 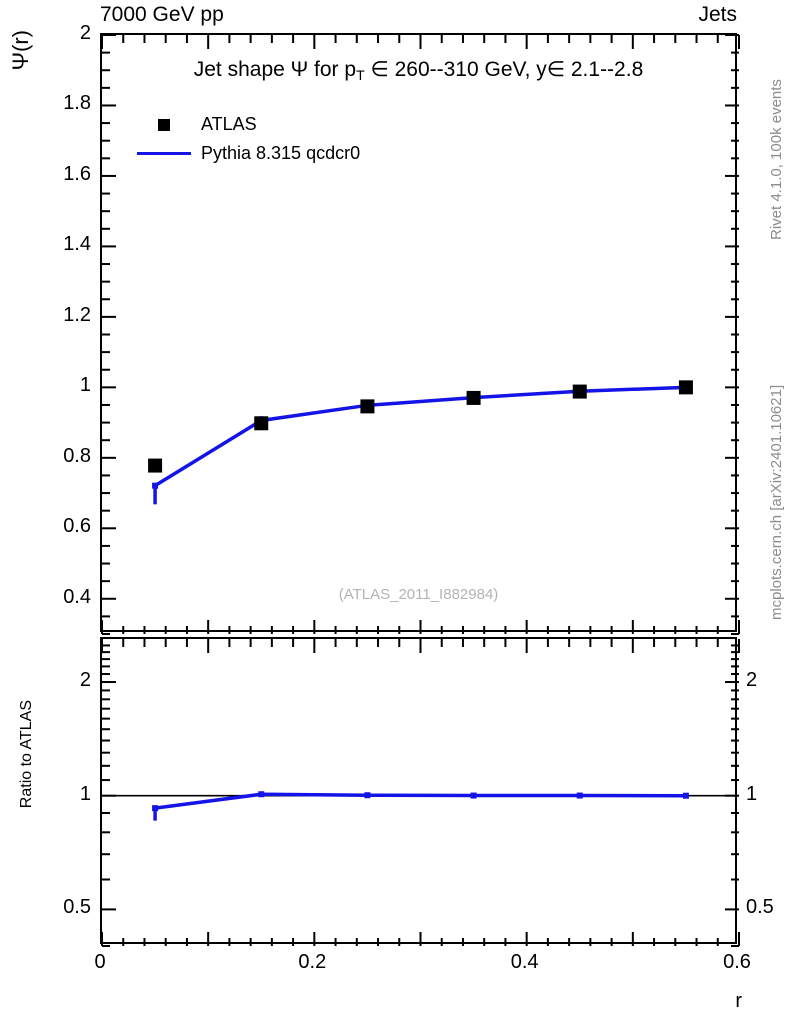 What do you see at coordinates (164, 153) in the screenshot?
I see `legend-line-marker-icon` at bounding box center [164, 153].